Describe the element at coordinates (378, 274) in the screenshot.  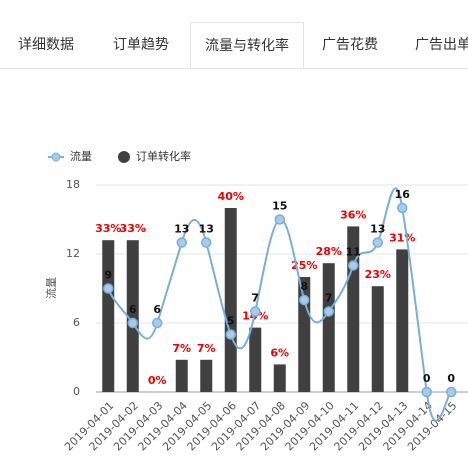
I see `data-label: 23%` at that location.